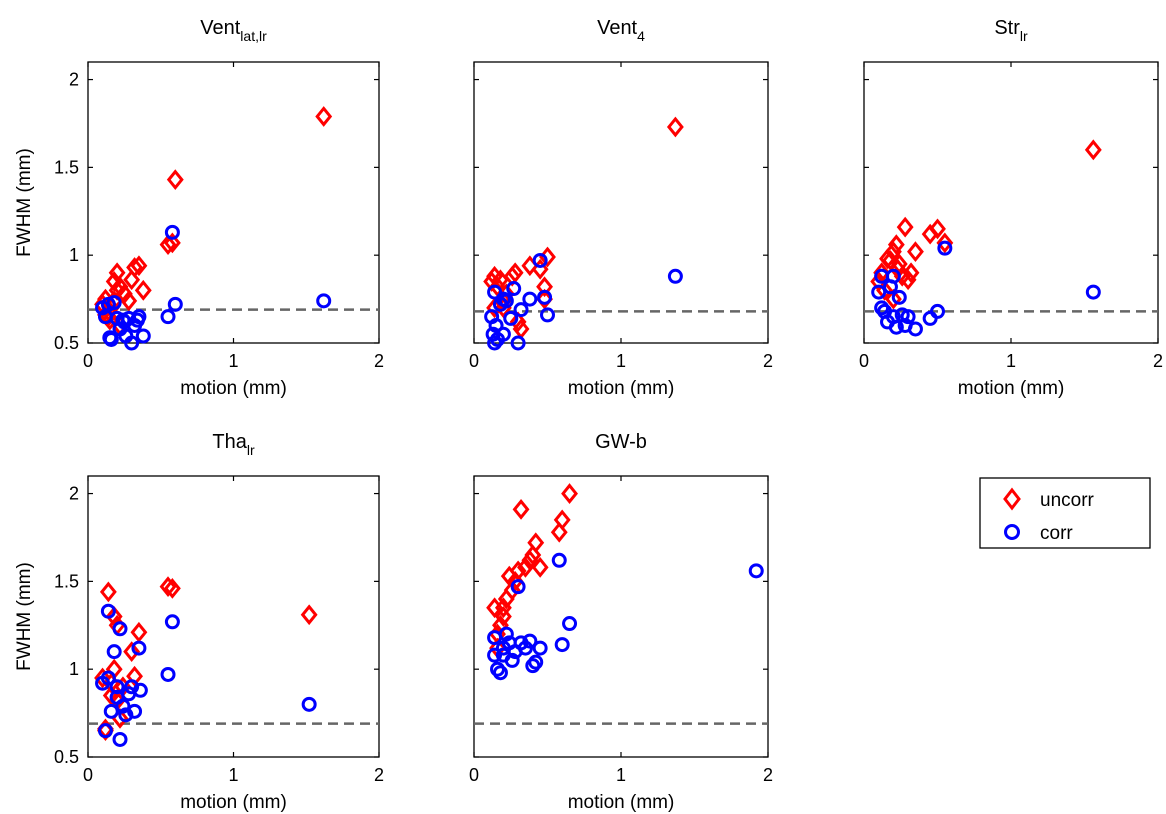  I want to click on legend-label-uncorr: uncorr, so click(1067, 500).